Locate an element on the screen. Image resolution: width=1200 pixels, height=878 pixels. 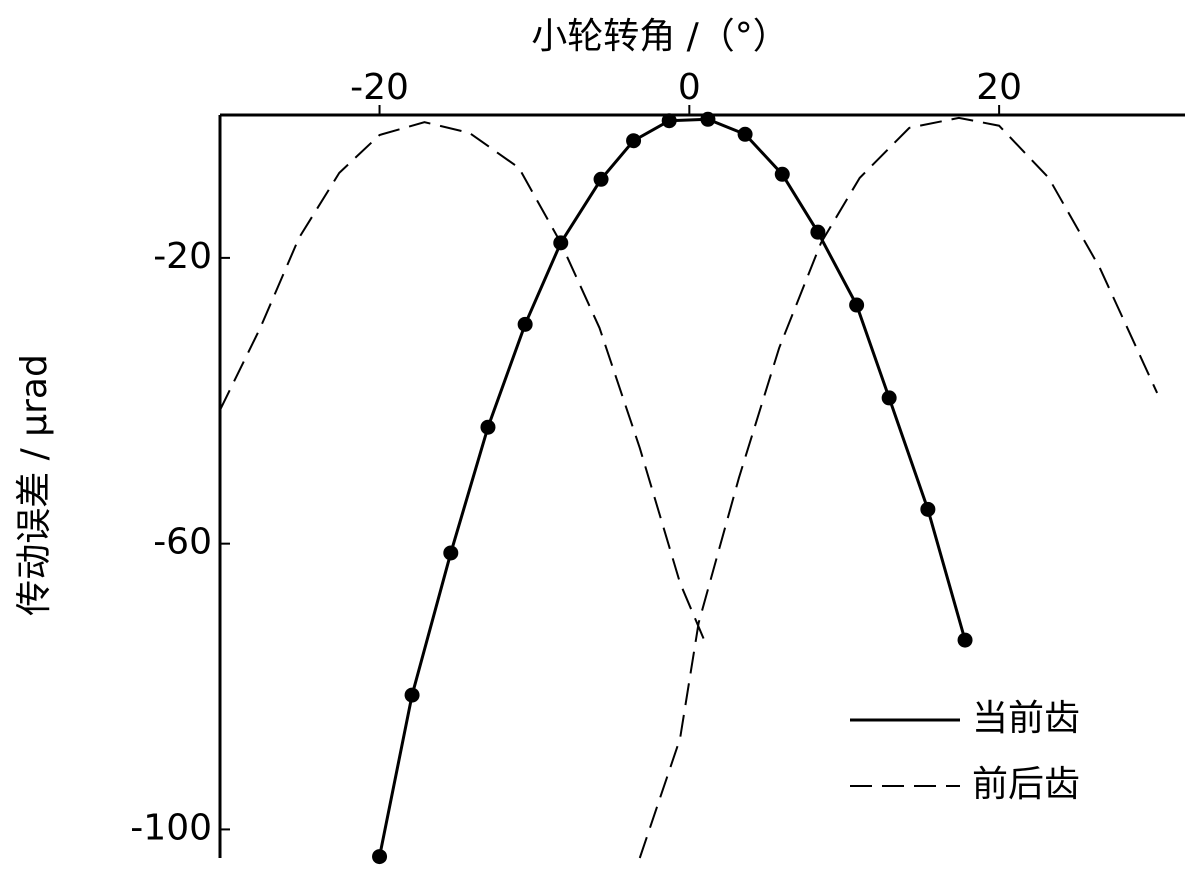
x-tick-label: -20 is located at coordinates (379, 87).